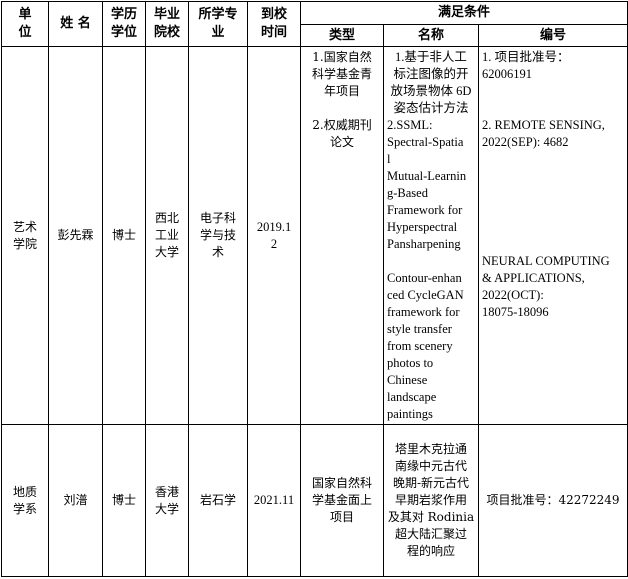  I want to click on cell-arrival: 2021.11, so click(274, 500).